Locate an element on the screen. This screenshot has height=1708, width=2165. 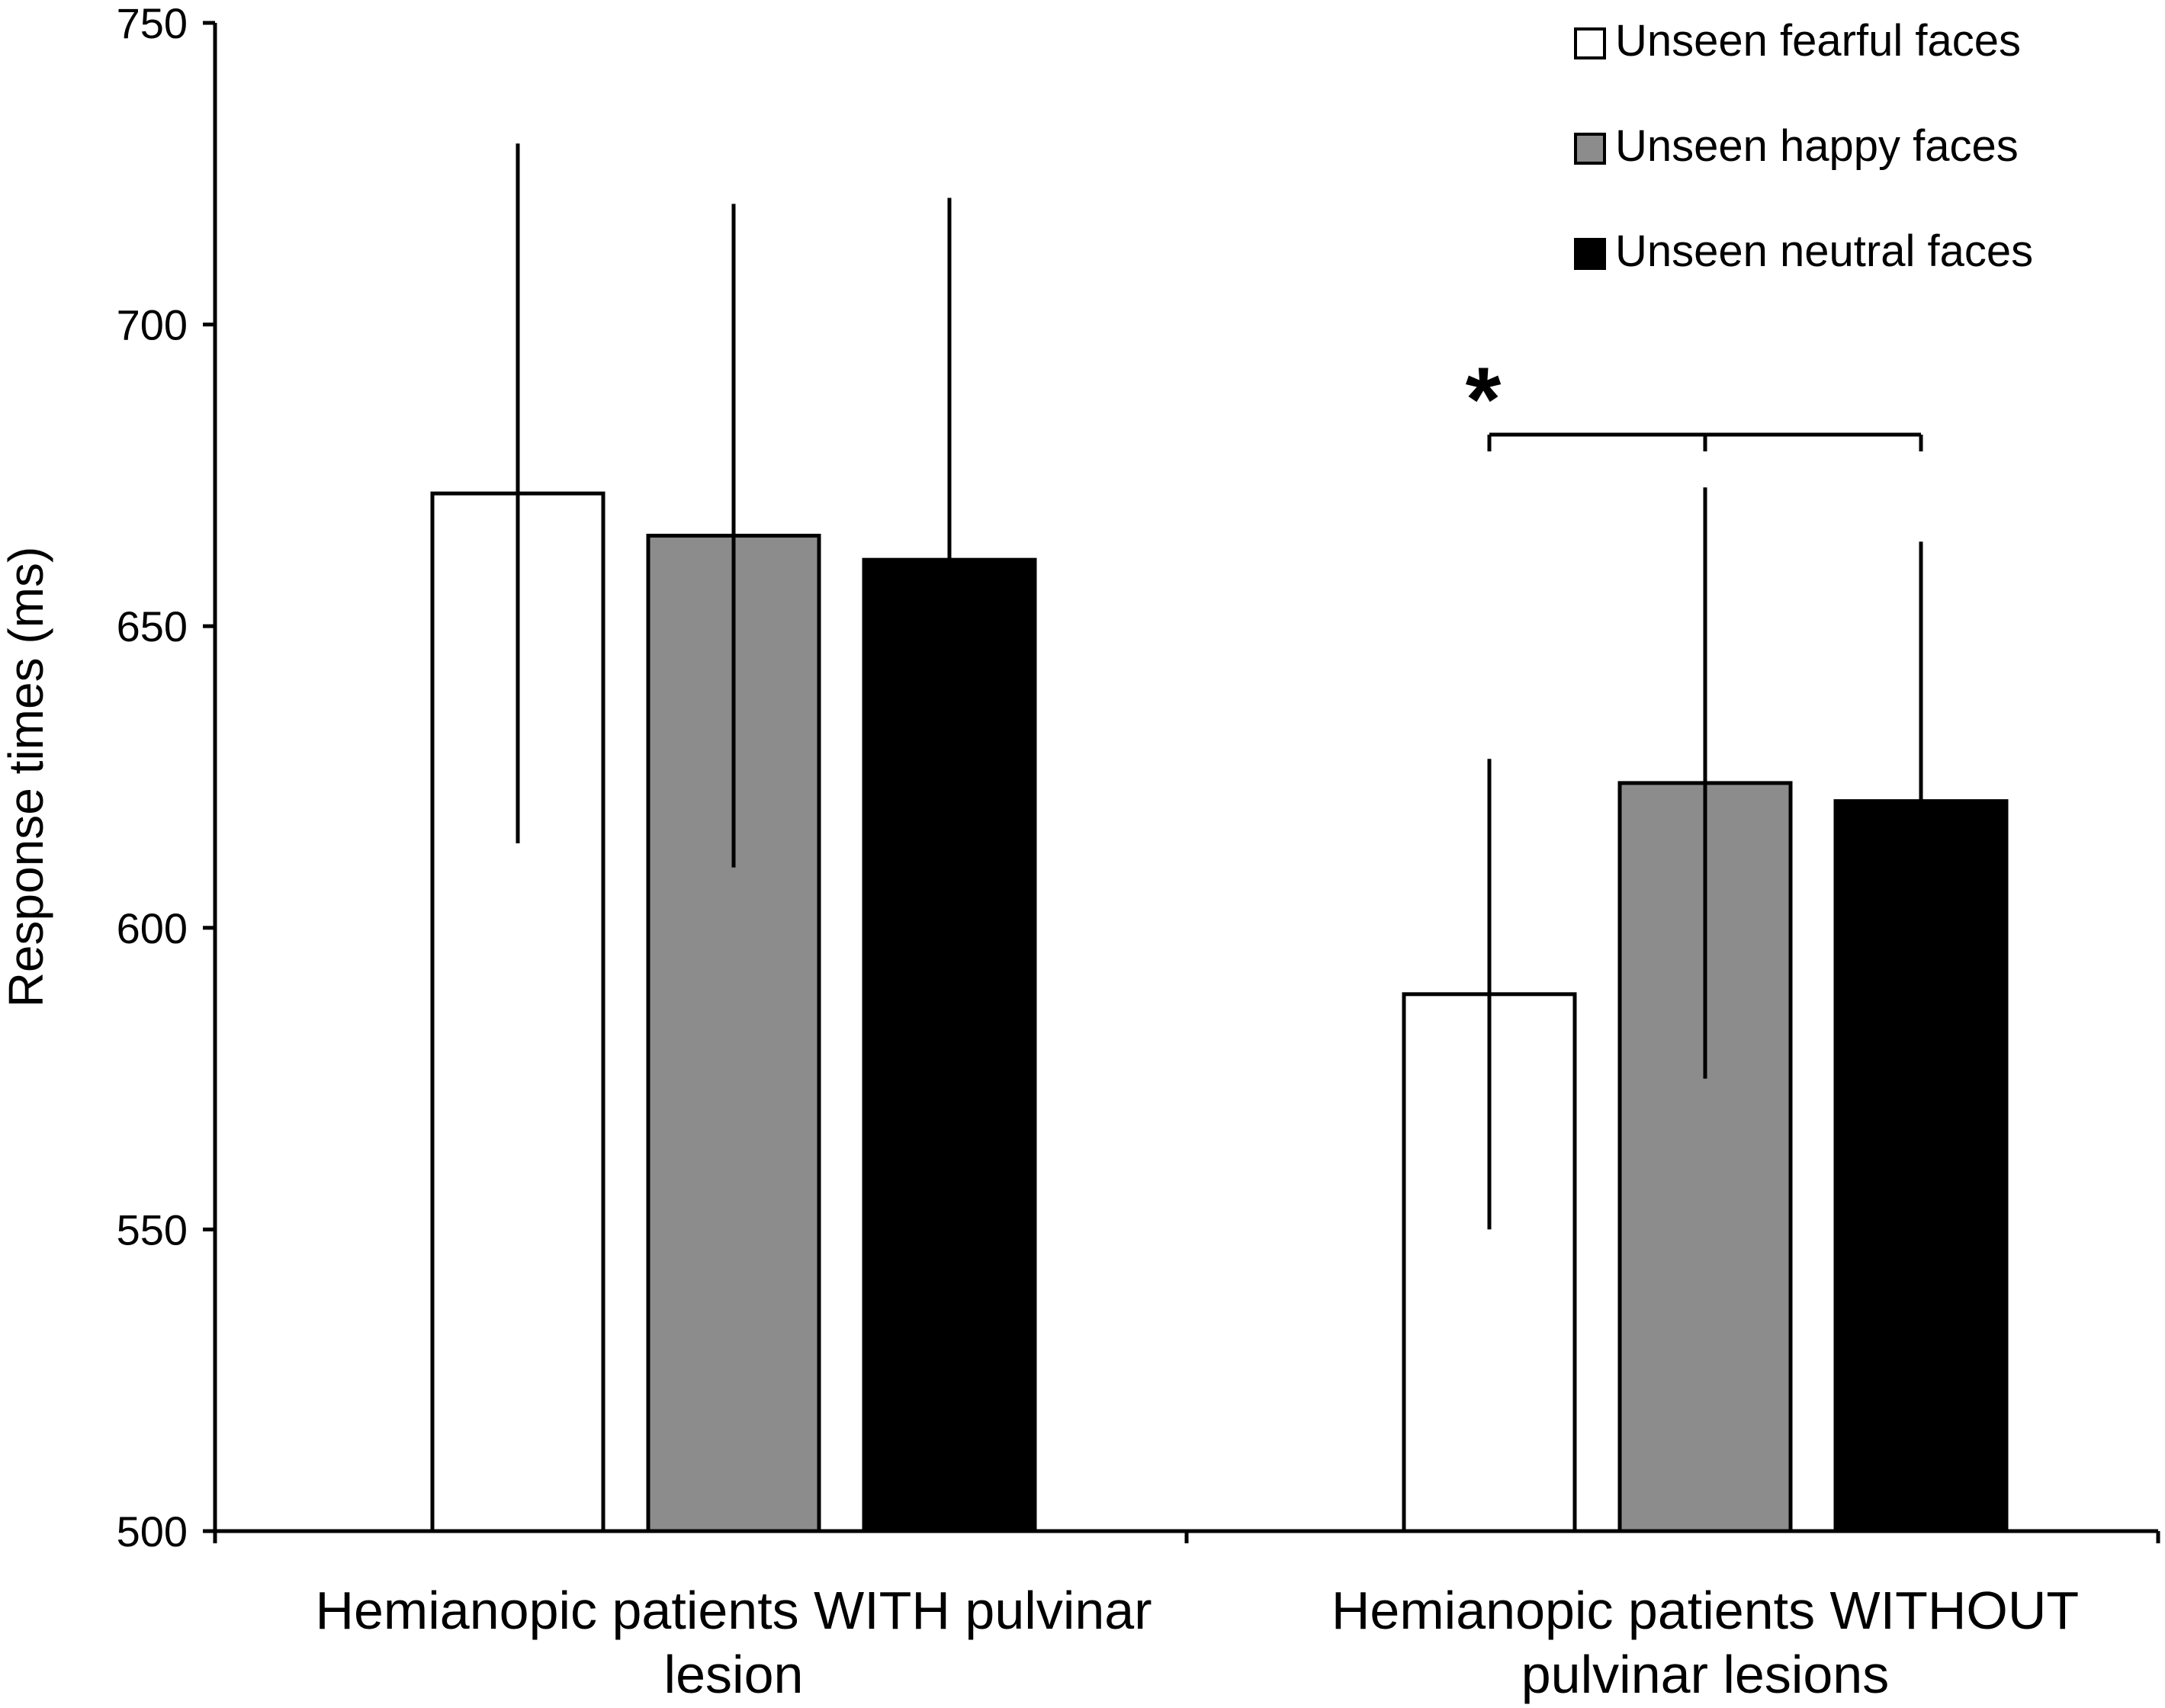
x-category-label-line: lesion is located at coordinates (734, 1674).